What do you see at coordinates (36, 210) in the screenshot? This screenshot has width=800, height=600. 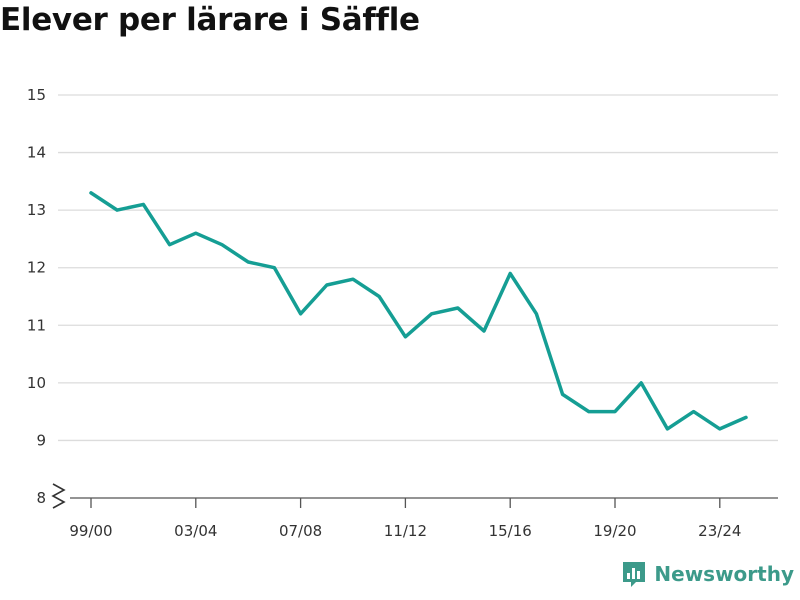 I see `y-tick-label: 13` at bounding box center [36, 210].